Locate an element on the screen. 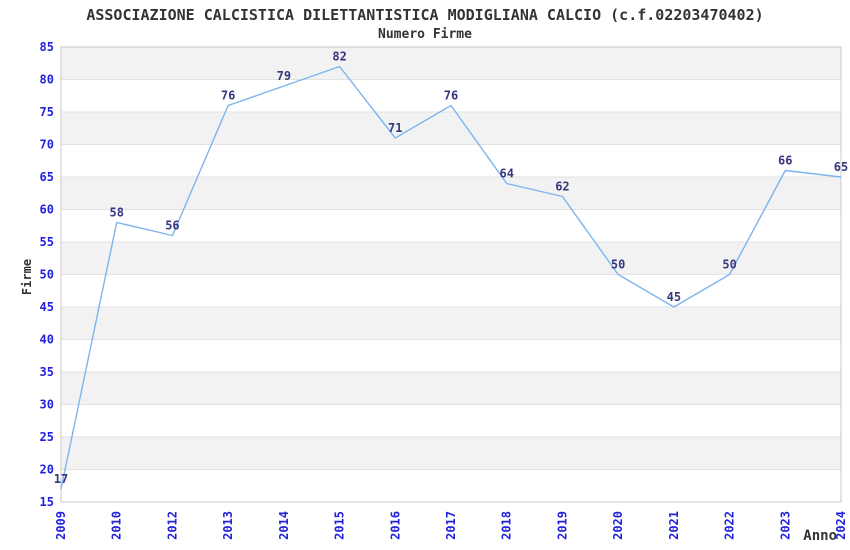 This screenshot has height=550, width=850. y-tick-label: 15 is located at coordinates (47, 502).